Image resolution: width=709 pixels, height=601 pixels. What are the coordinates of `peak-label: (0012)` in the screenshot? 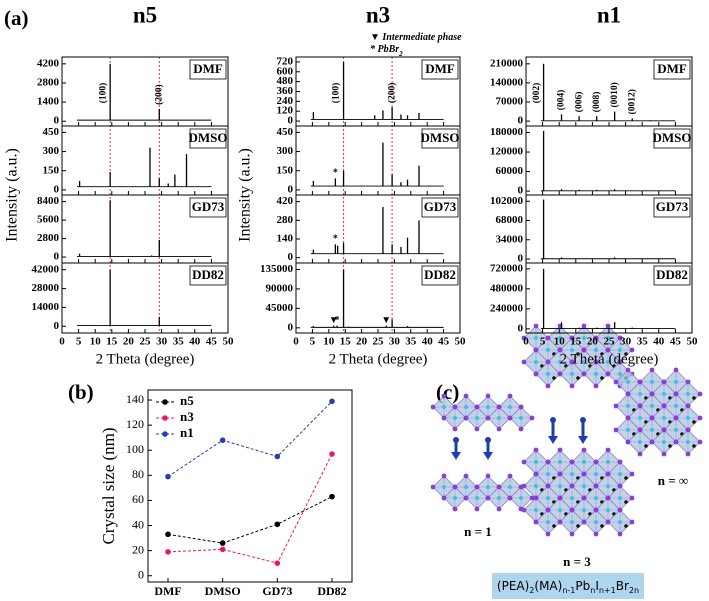 It's located at (631, 101).